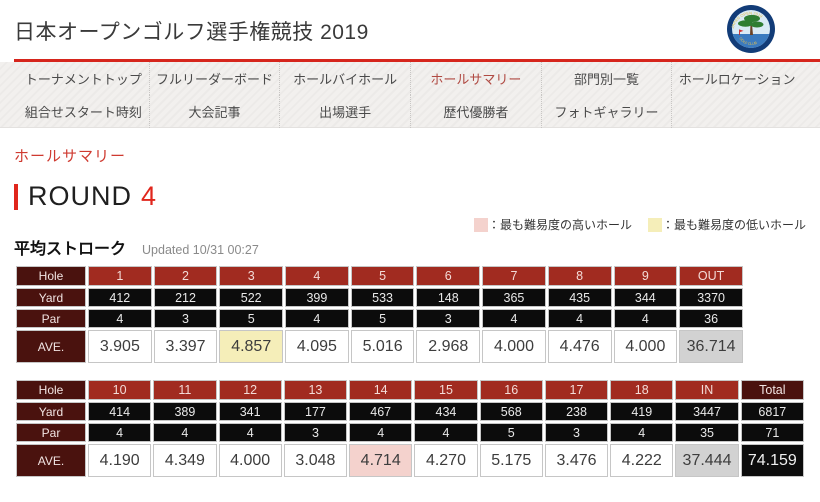 The width and height of the screenshot is (820, 502). I want to click on yard-cell-2: 212, so click(185, 297).